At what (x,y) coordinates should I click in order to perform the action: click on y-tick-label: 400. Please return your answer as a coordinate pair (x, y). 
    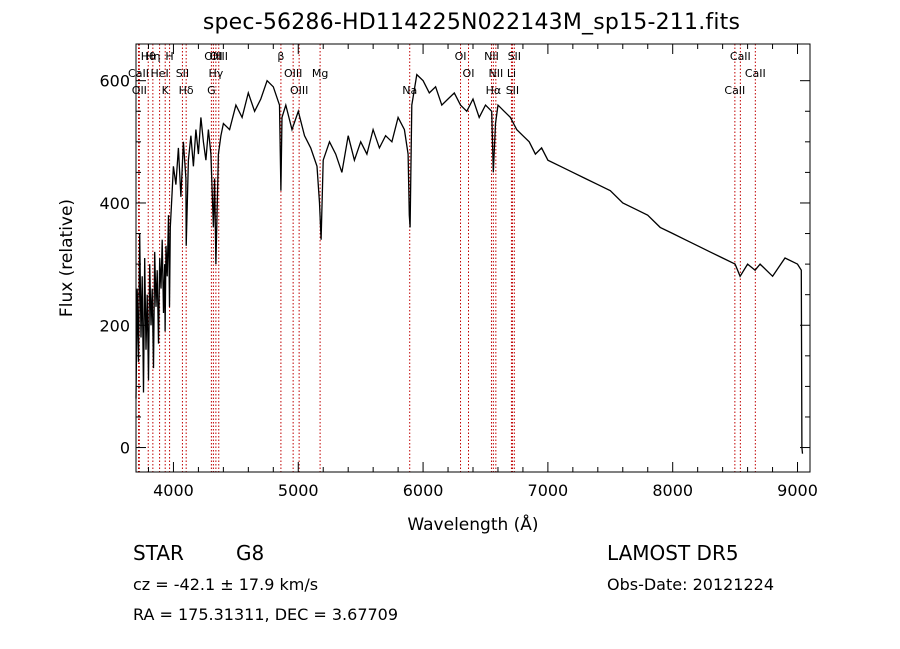
    Looking at the image, I should click on (114, 203).